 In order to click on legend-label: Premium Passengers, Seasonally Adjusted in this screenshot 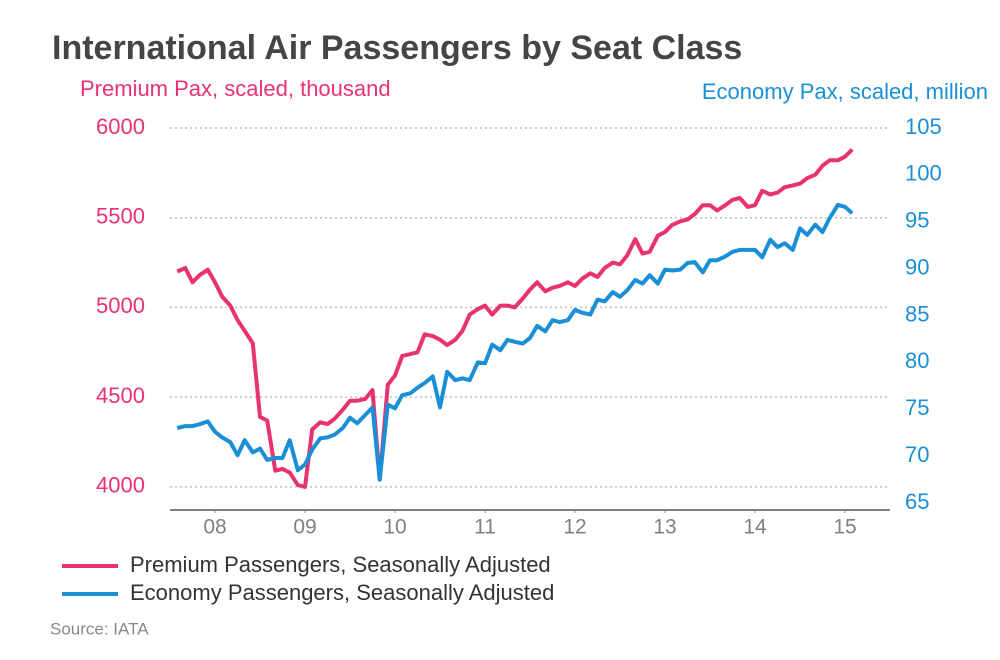, I will do `click(340, 564)`.